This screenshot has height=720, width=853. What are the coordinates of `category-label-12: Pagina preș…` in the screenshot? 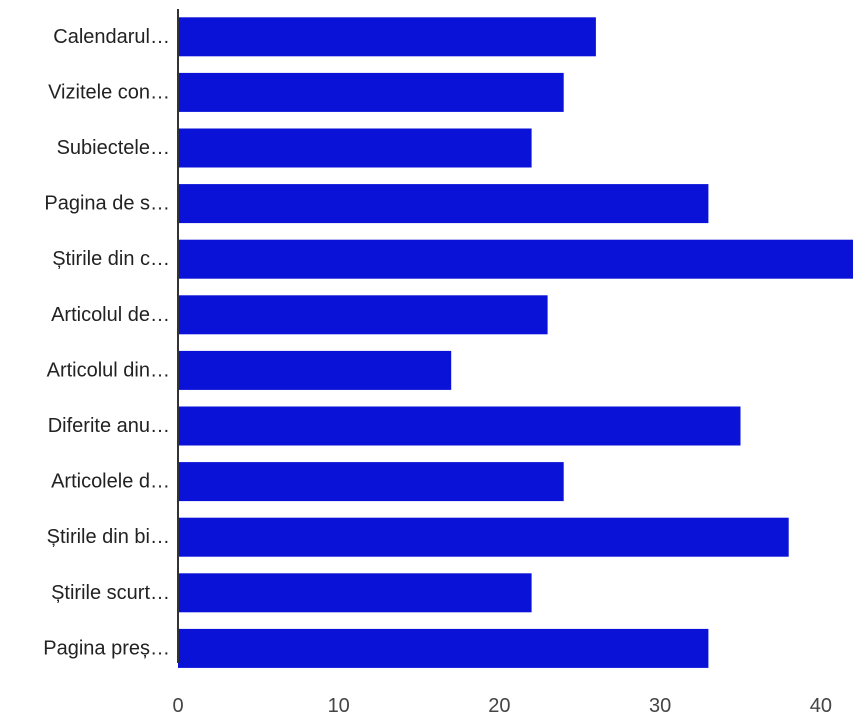 It's located at (106, 648).